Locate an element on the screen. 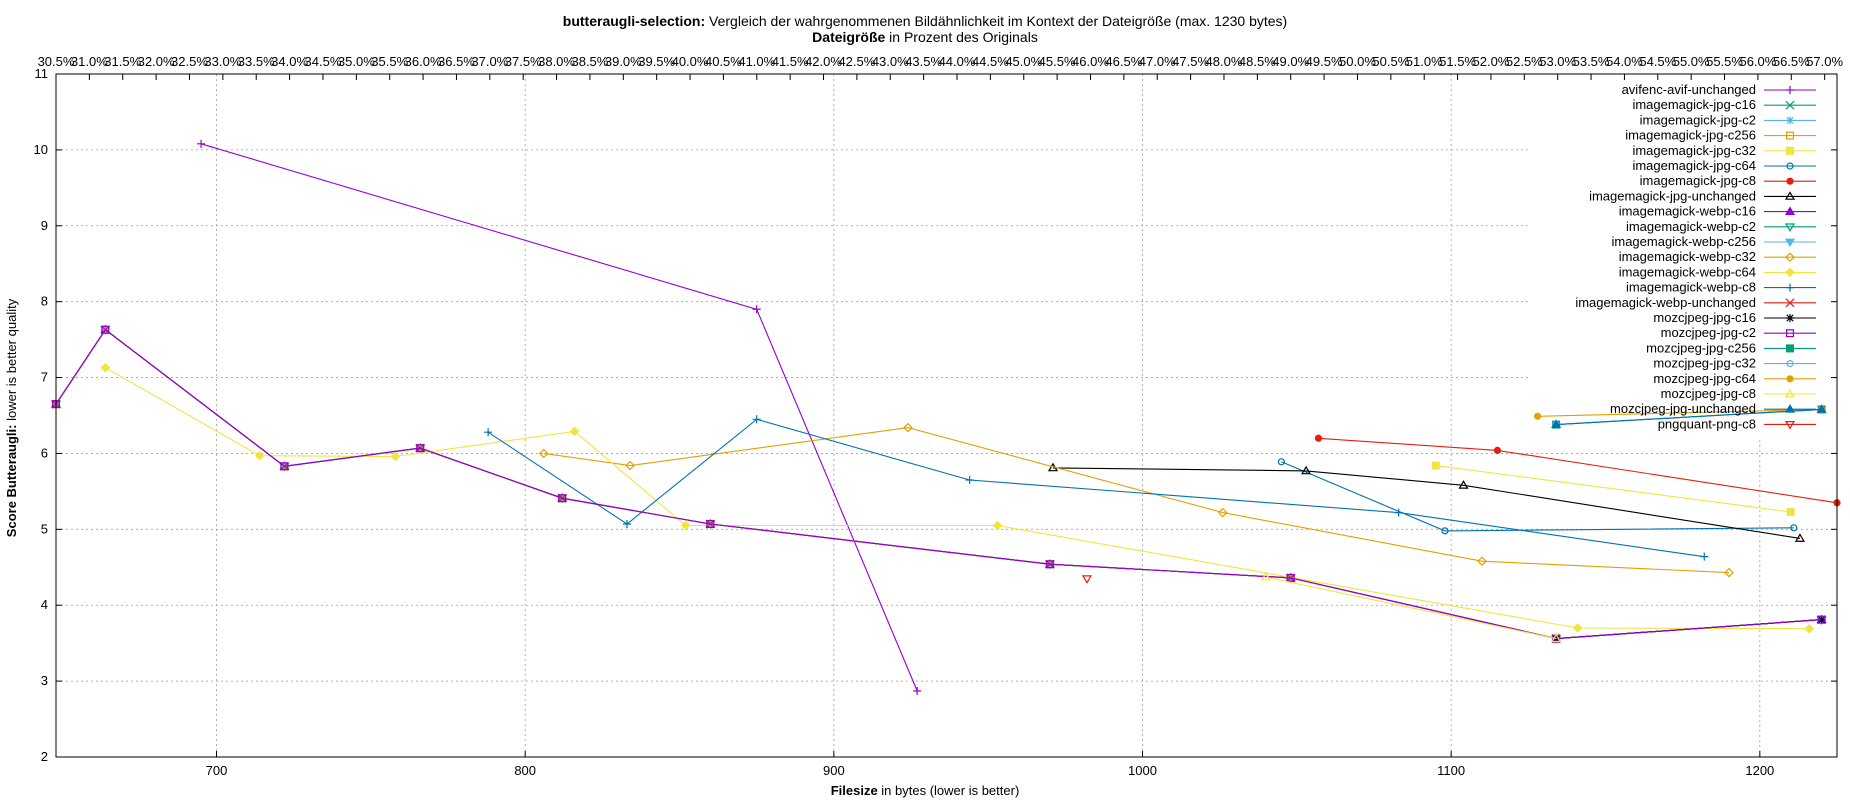 Image resolution: width=1850 pixels, height=800 pixels. x2-tick-label: 33.0% is located at coordinates (222, 61).